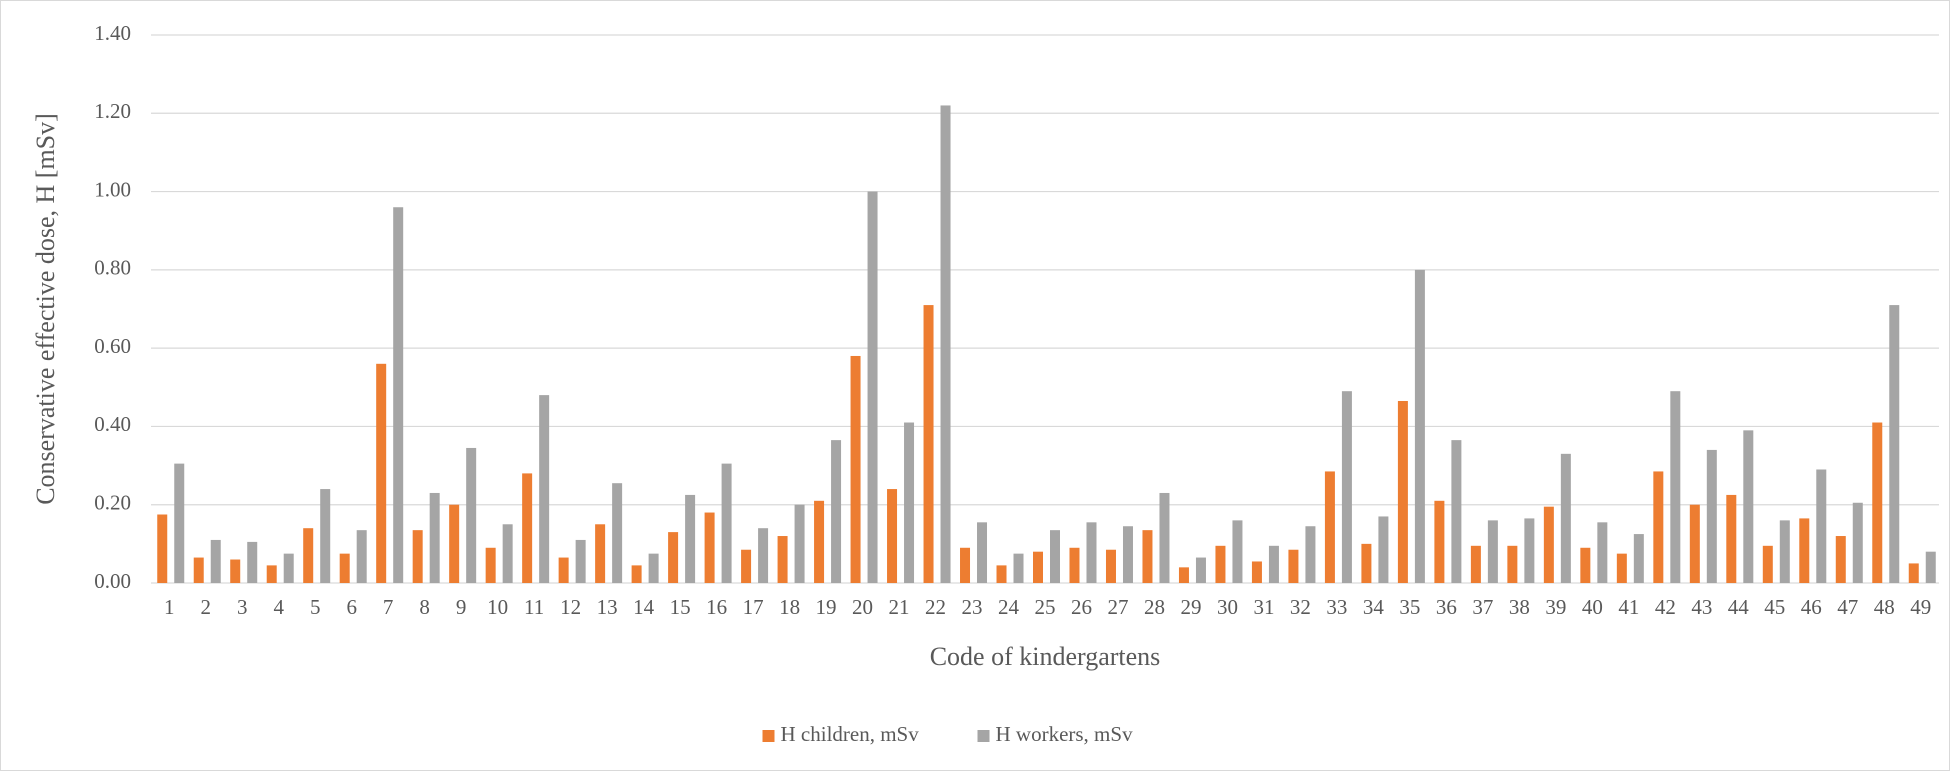 The height and width of the screenshot is (771, 1950). What do you see at coordinates (169, 607) in the screenshot?
I see `x-tick-label: 1` at bounding box center [169, 607].